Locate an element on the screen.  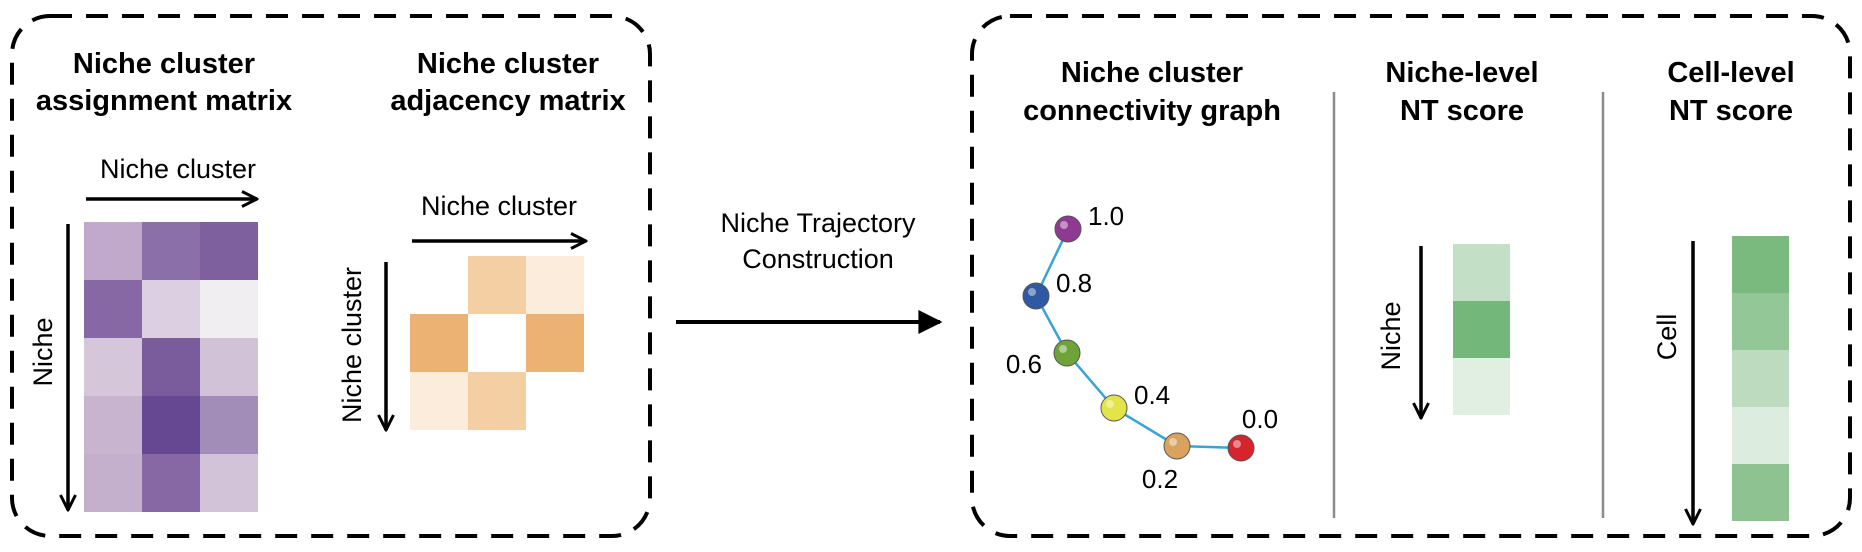
adjacency-matrix-cell-r1-c1 is located at coordinates (497, 343).